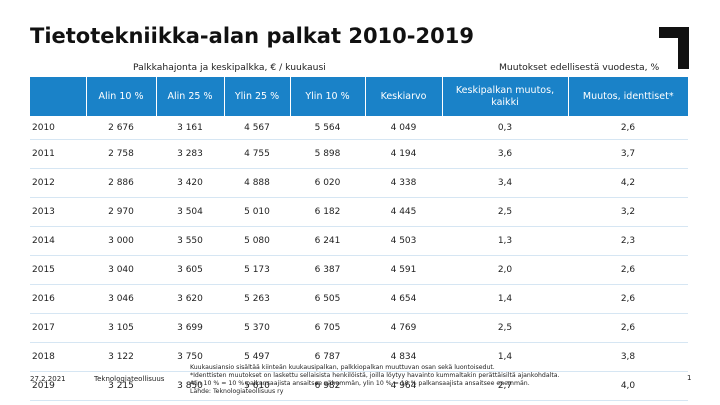  I want to click on brand-corner-icon, so click(674, 48).